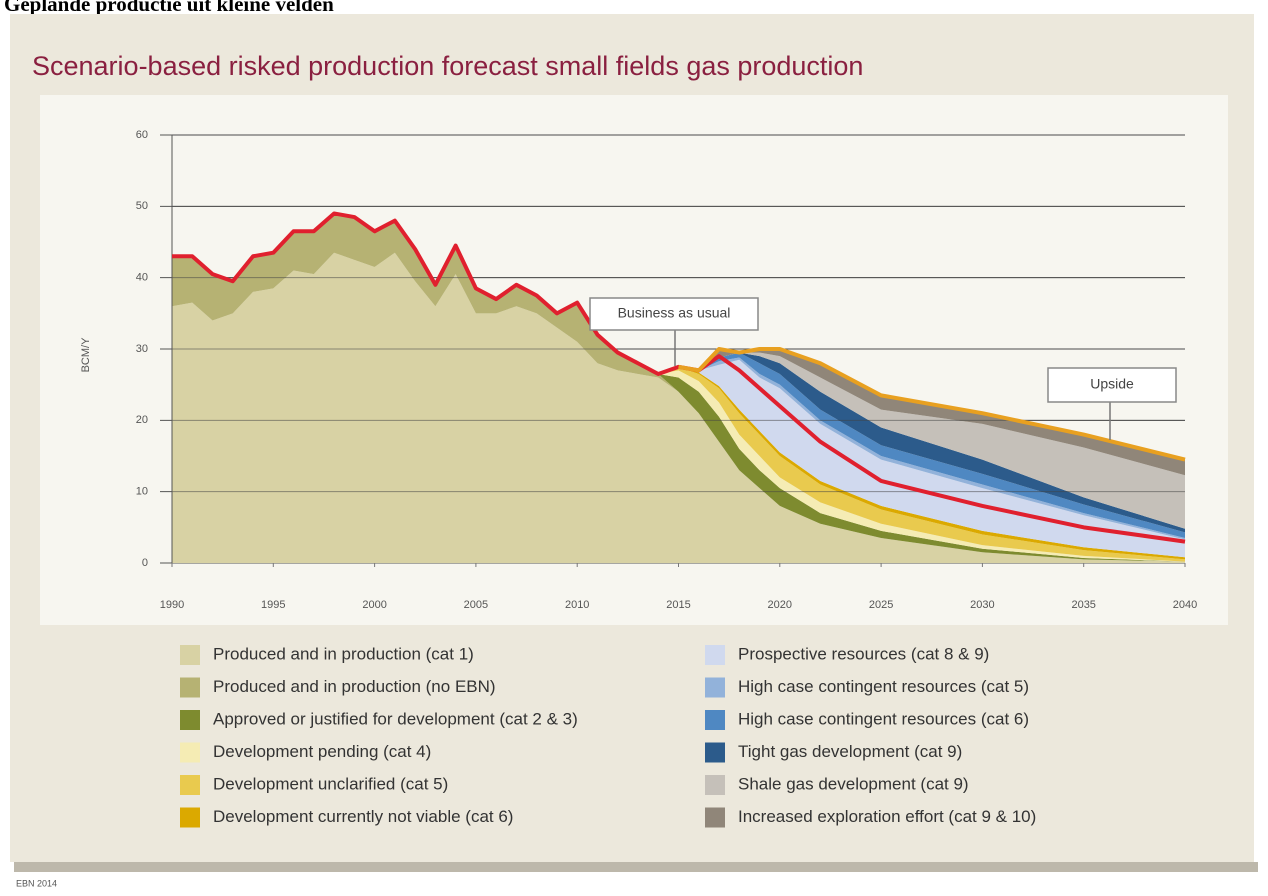 The width and height of the screenshot is (1268, 896). What do you see at coordinates (577, 605) in the screenshot?
I see `x-tick-label: 2010` at bounding box center [577, 605].